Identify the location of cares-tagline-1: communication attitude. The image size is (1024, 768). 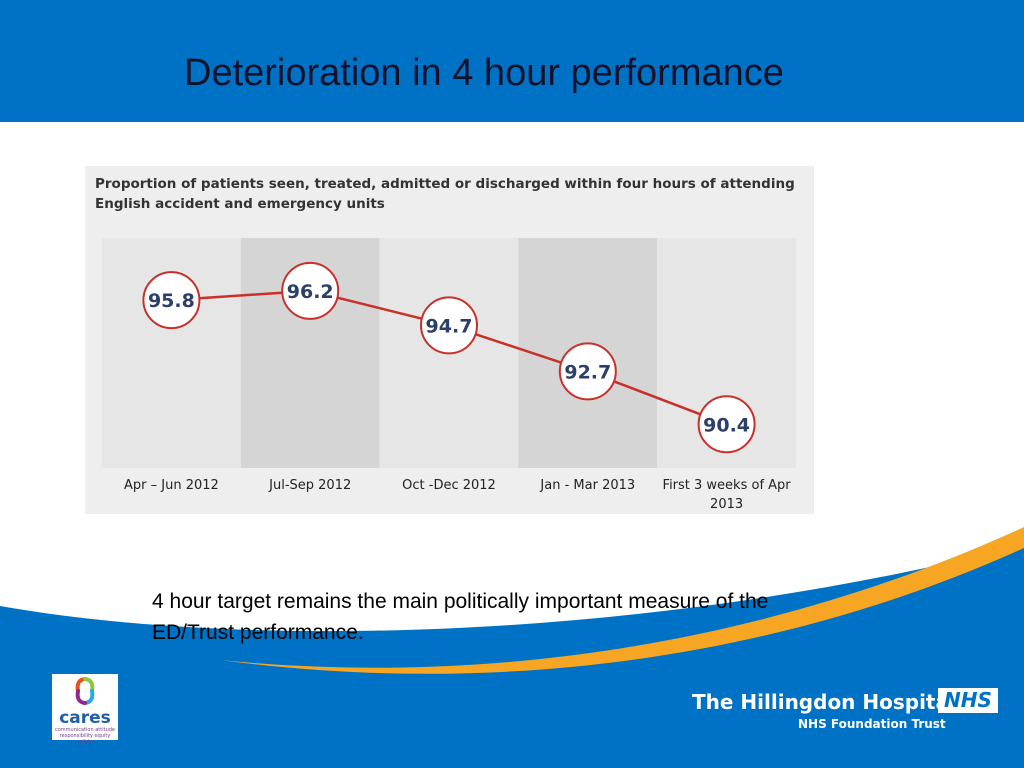
(84, 730).